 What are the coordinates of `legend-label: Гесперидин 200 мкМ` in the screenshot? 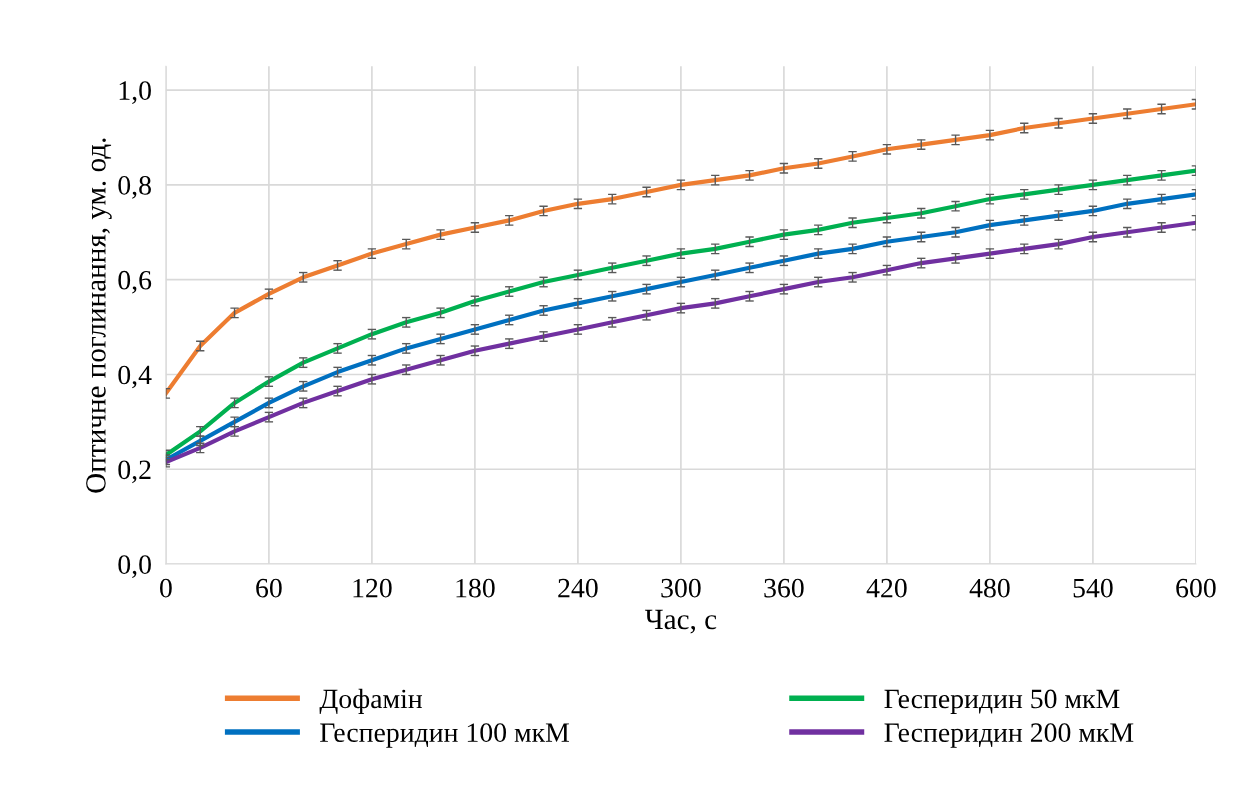 It's located at (1009, 735).